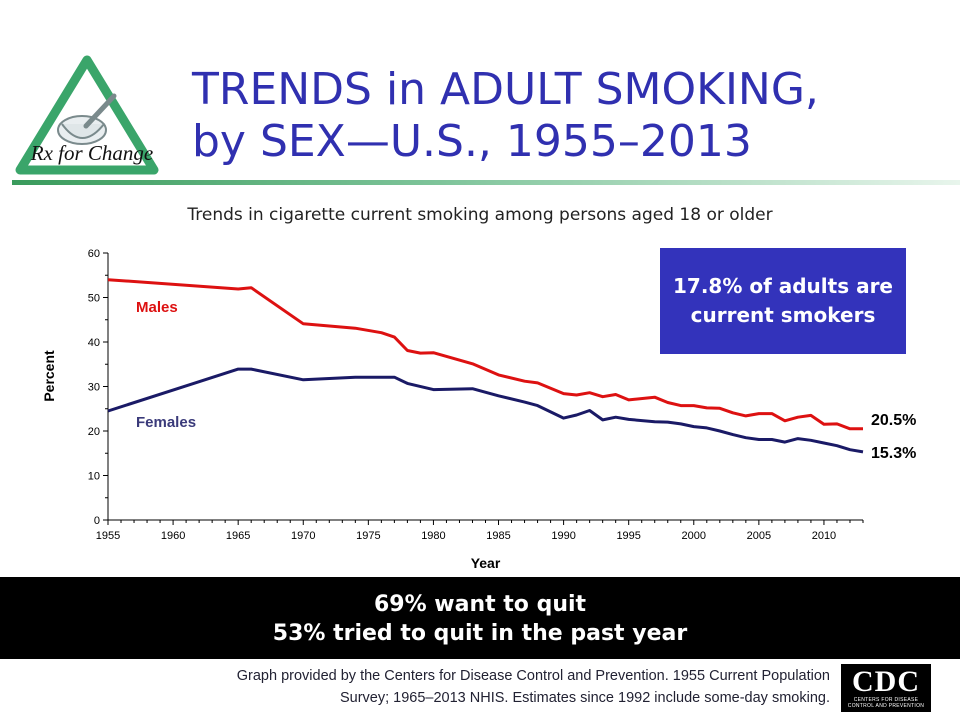 The width and height of the screenshot is (960, 720). What do you see at coordinates (485, 410) in the screenshot?
I see `series-line-females` at bounding box center [485, 410].